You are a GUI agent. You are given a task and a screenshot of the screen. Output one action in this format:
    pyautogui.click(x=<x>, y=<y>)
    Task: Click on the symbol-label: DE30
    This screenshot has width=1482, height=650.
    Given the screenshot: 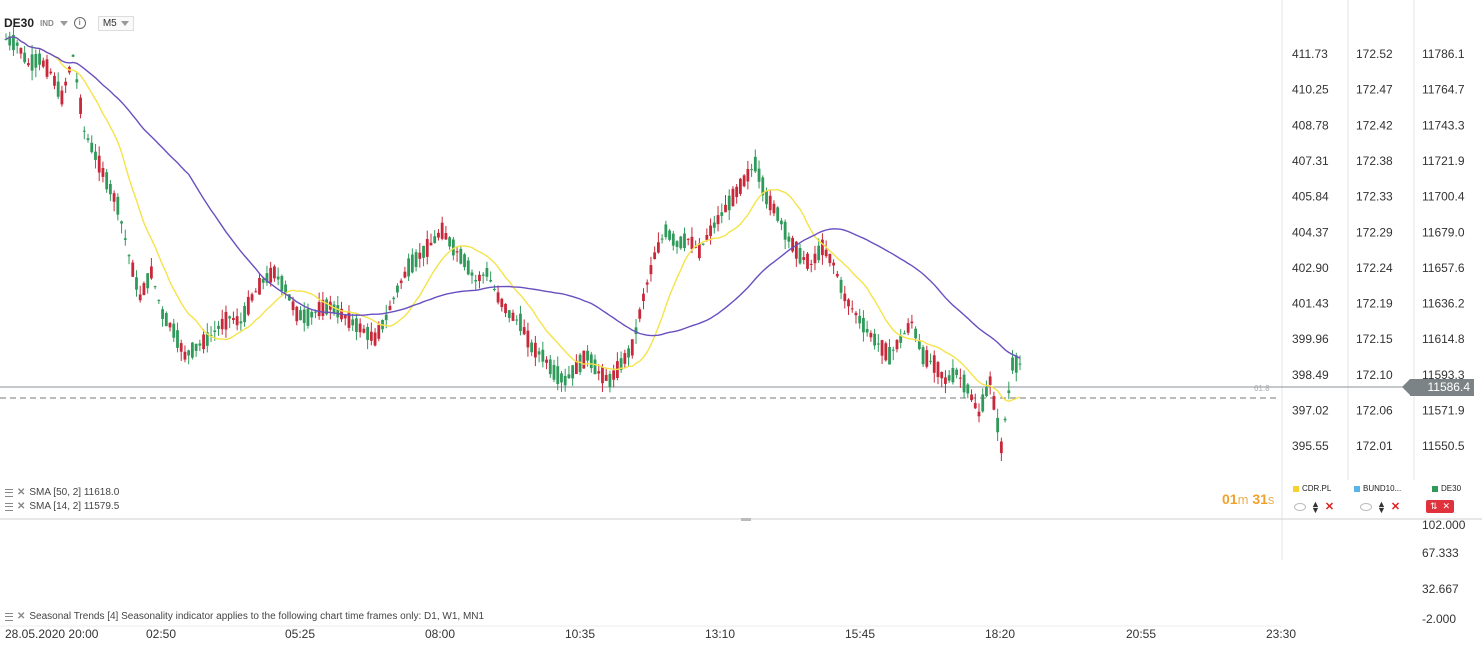 What is the action you would take?
    pyautogui.click(x=19, y=23)
    